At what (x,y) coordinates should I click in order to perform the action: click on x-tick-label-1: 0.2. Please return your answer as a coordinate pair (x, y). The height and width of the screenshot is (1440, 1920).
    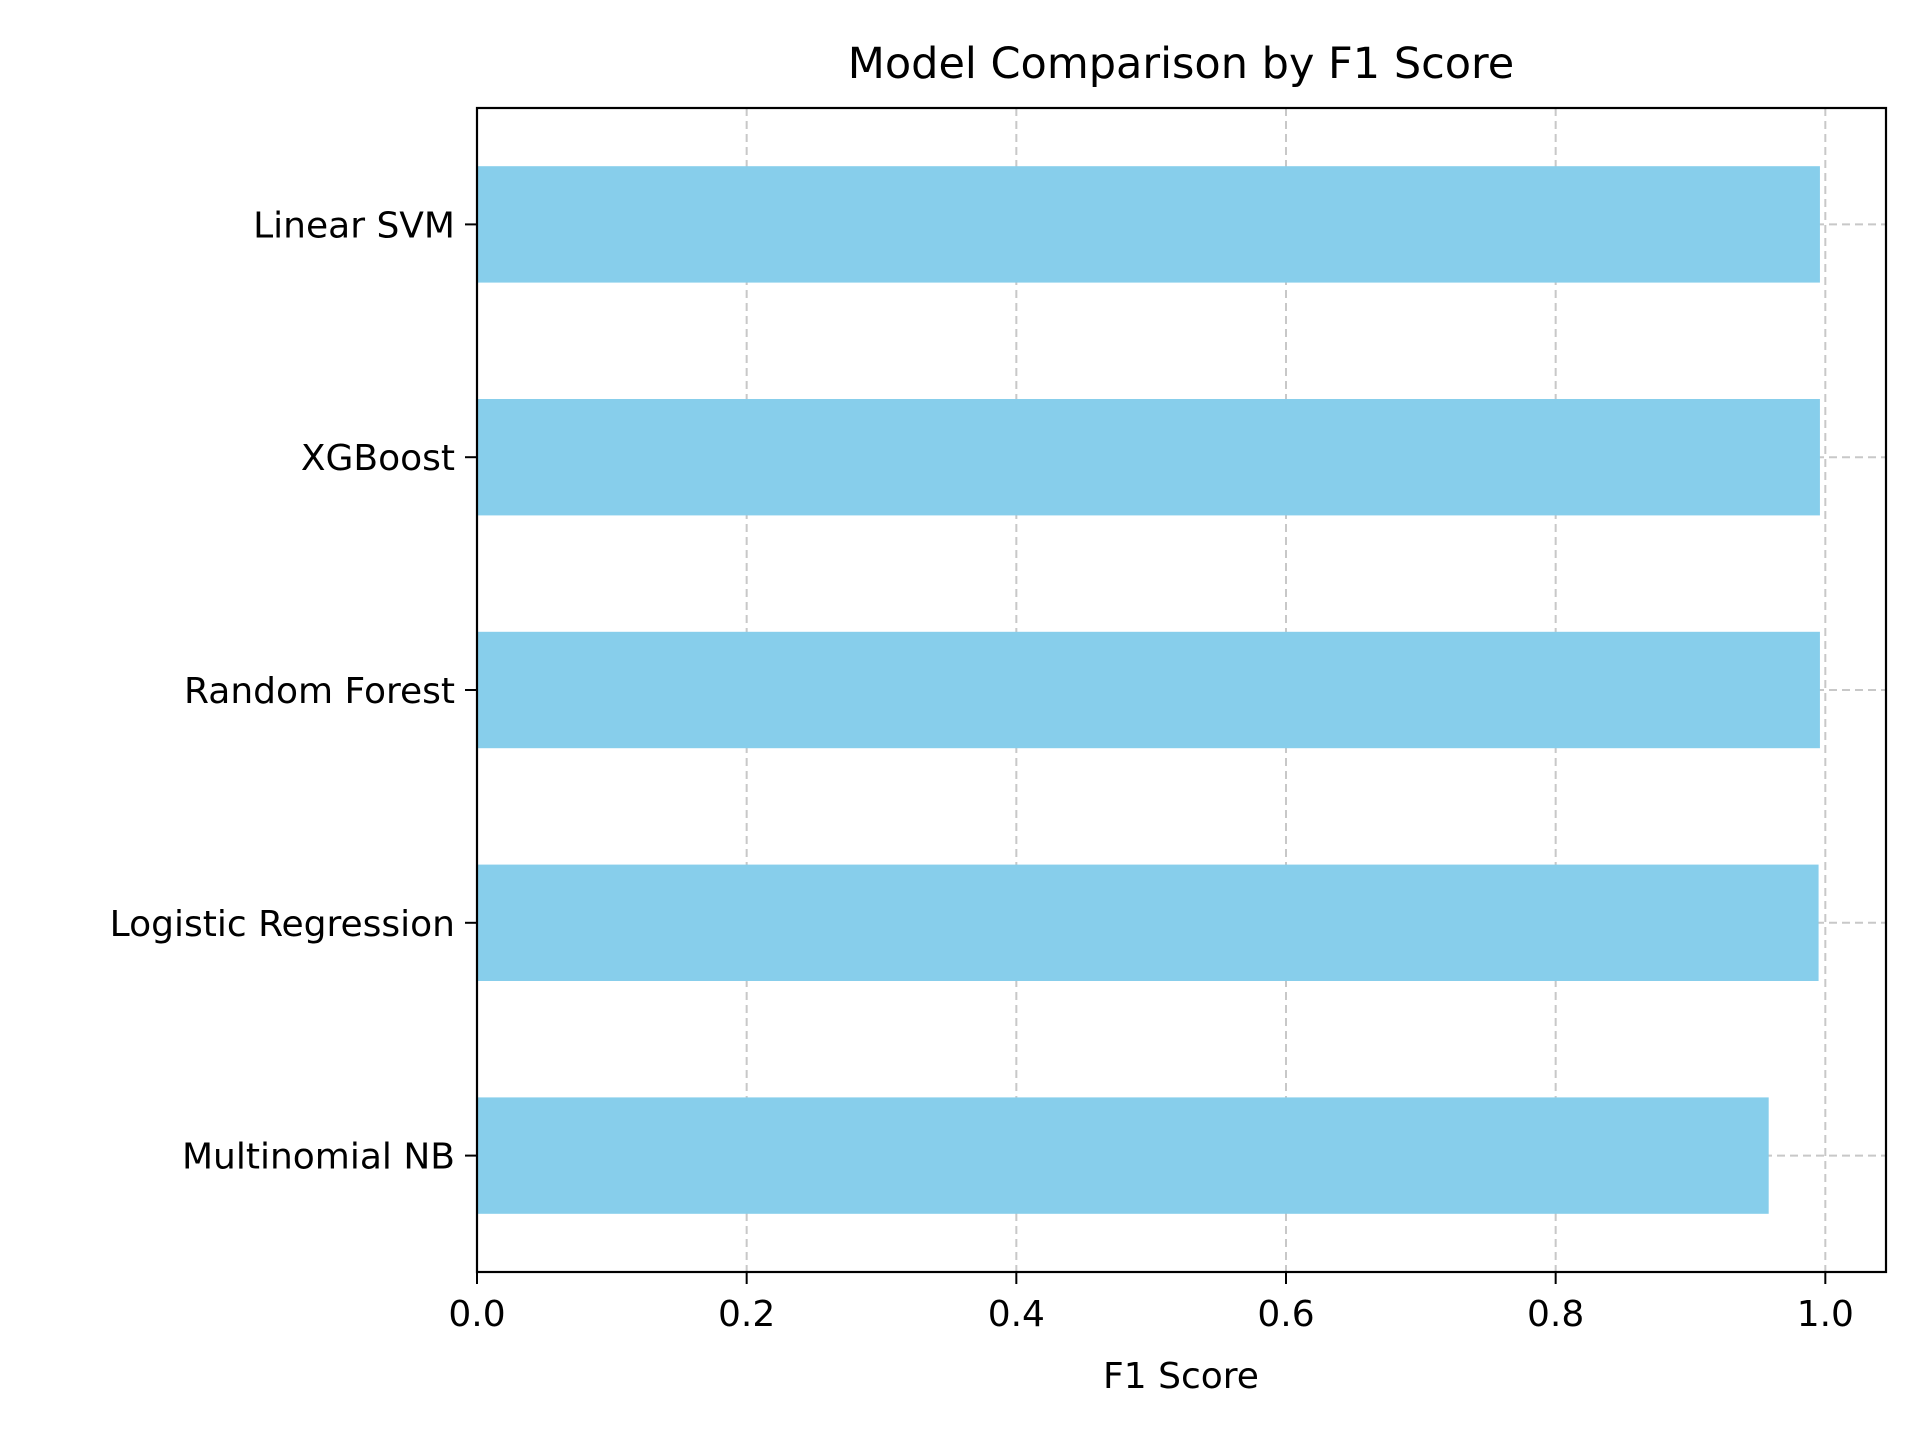
    Looking at the image, I should click on (746, 1314).